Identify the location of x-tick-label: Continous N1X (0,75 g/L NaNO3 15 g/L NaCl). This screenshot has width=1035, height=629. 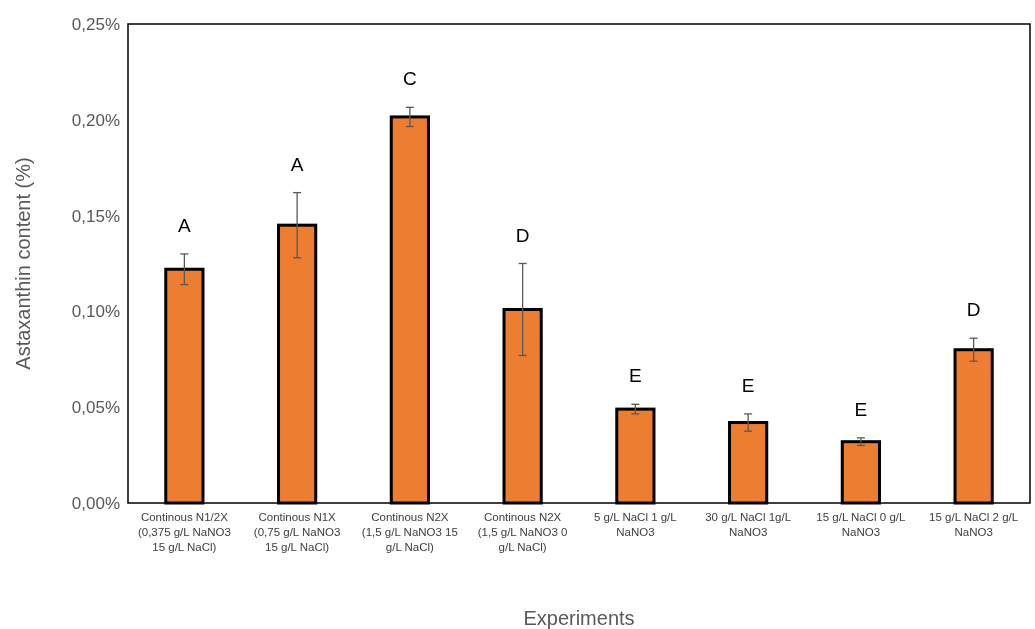
(297, 532).